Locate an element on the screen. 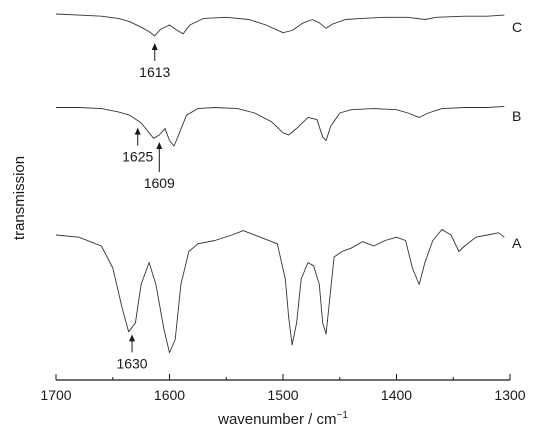 This screenshot has height=445, width=544. x-tick-label-1300: 1300 is located at coordinates (509, 395).